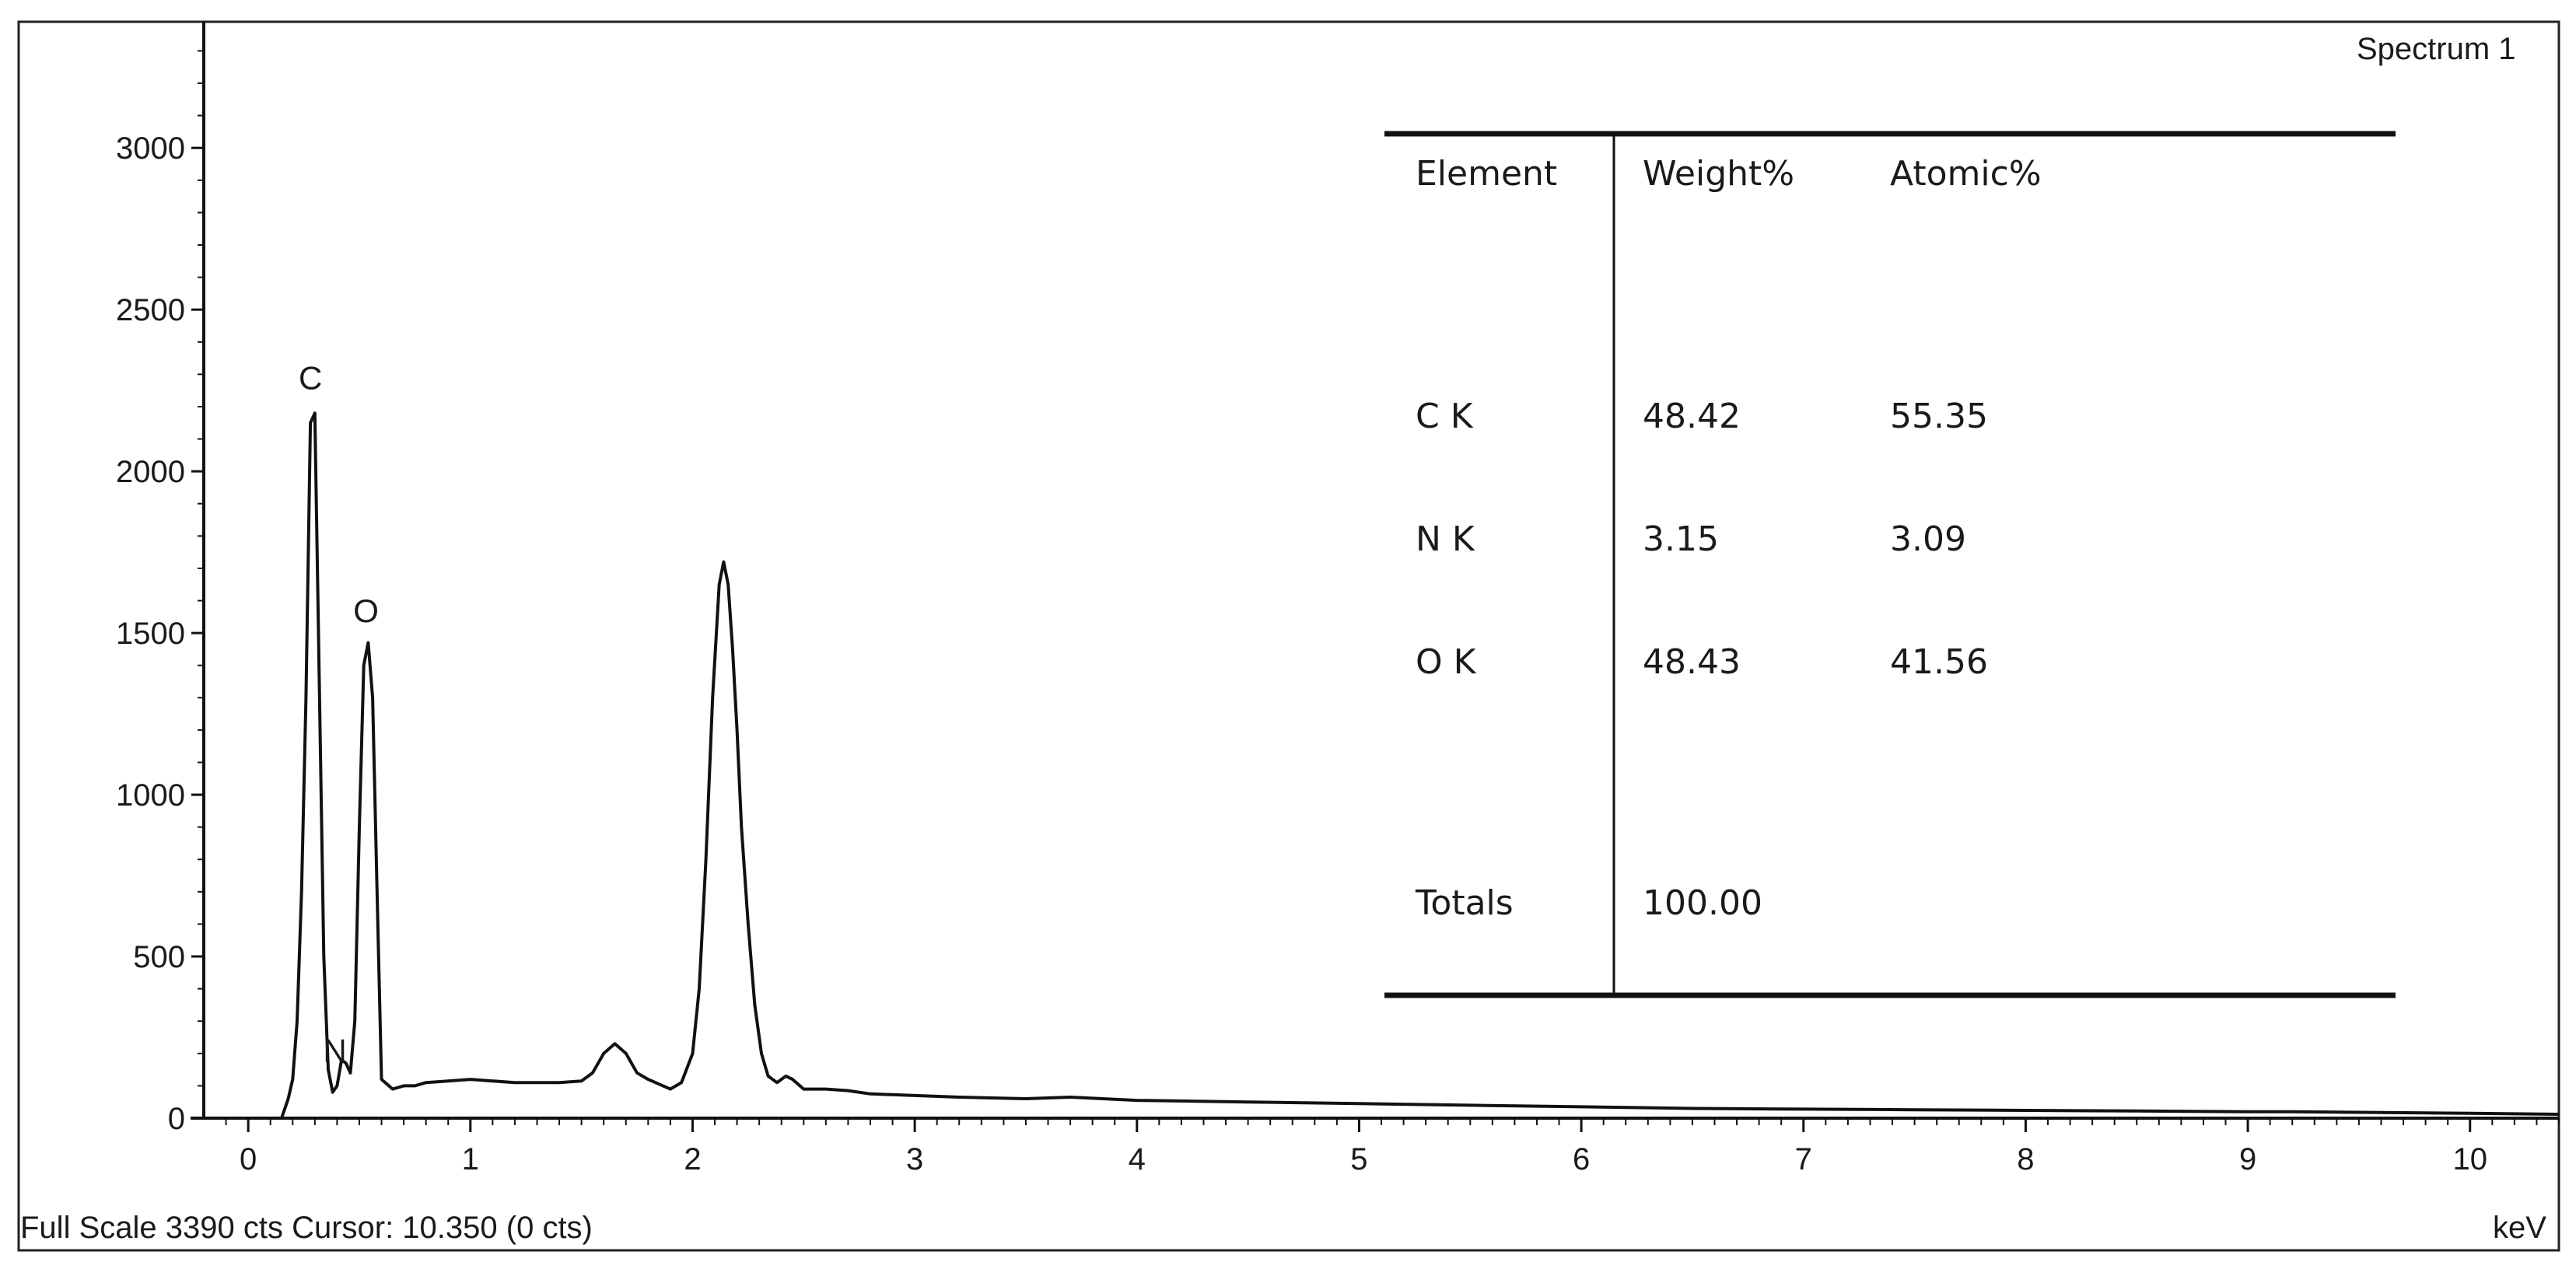  What do you see at coordinates (1392, 1122) in the screenshot?
I see `x-minor-ticks` at bounding box center [1392, 1122].